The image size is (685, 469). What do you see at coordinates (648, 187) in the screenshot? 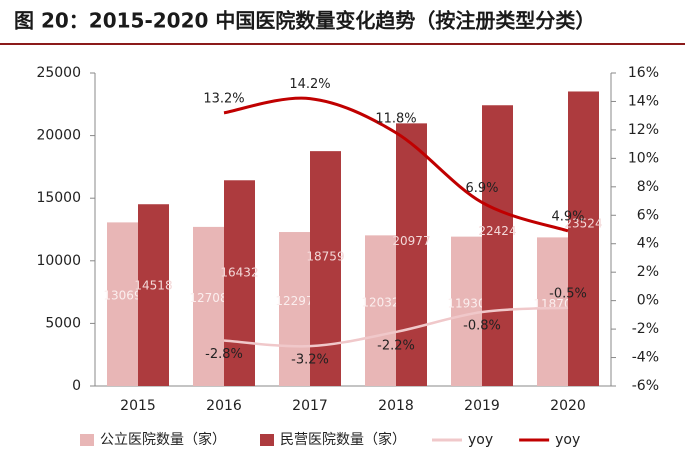
I see `y2-tick-label: 8%` at bounding box center [648, 187].